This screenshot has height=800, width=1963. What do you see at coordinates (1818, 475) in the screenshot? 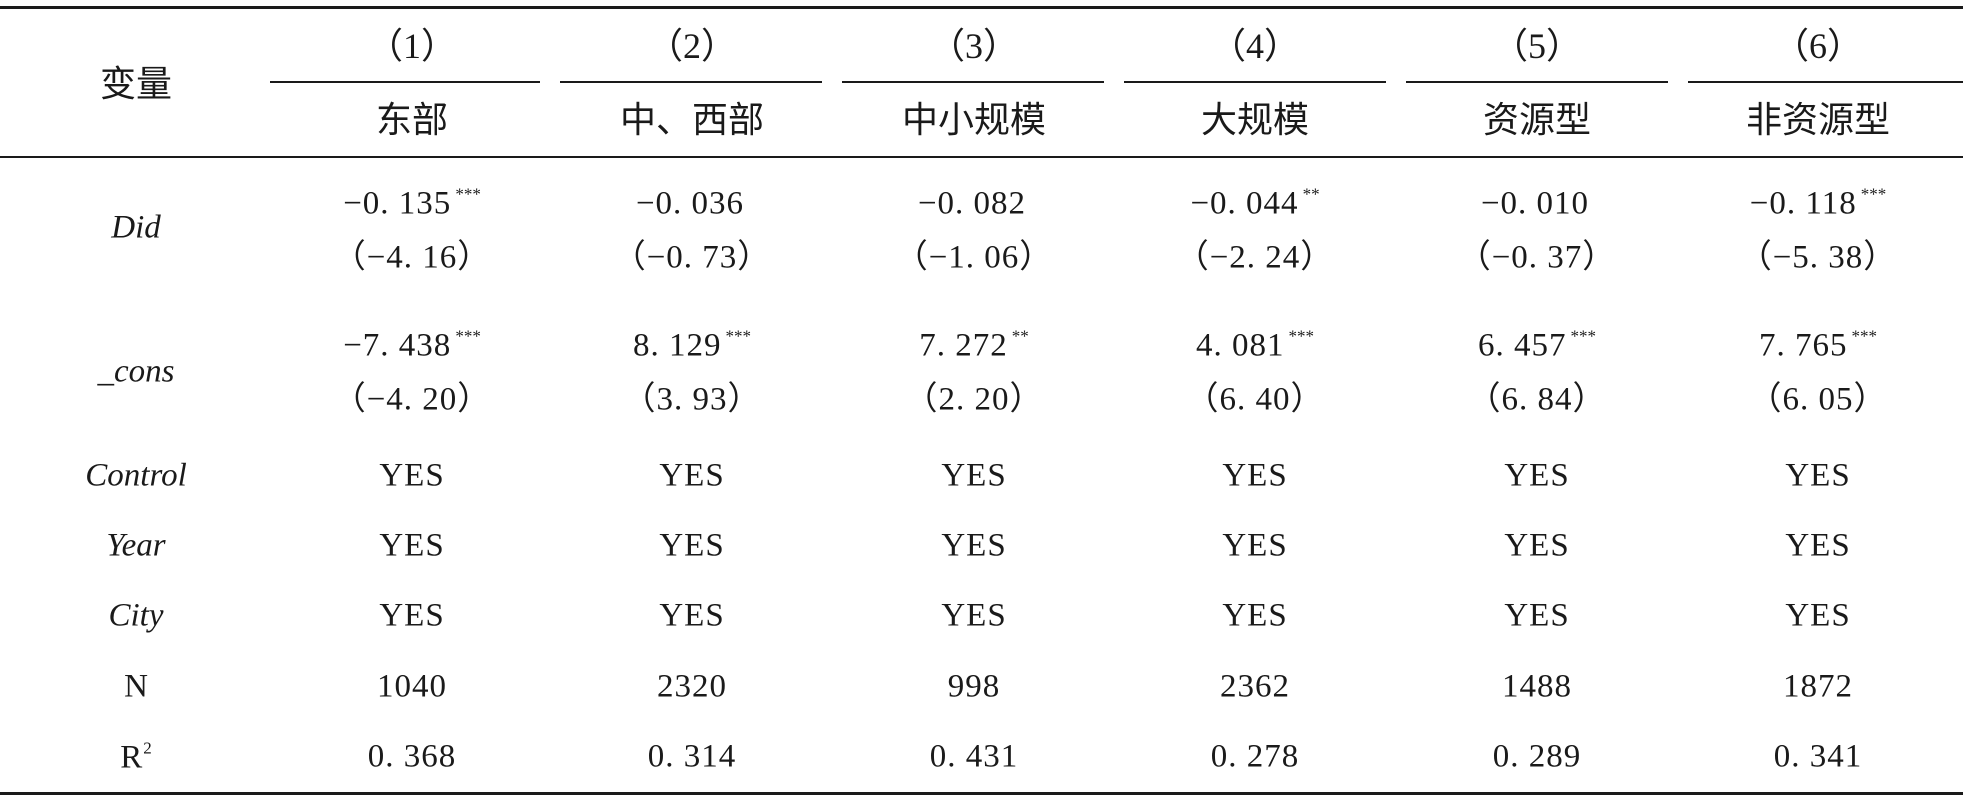
I see `control-value-6: YES` at bounding box center [1818, 475].